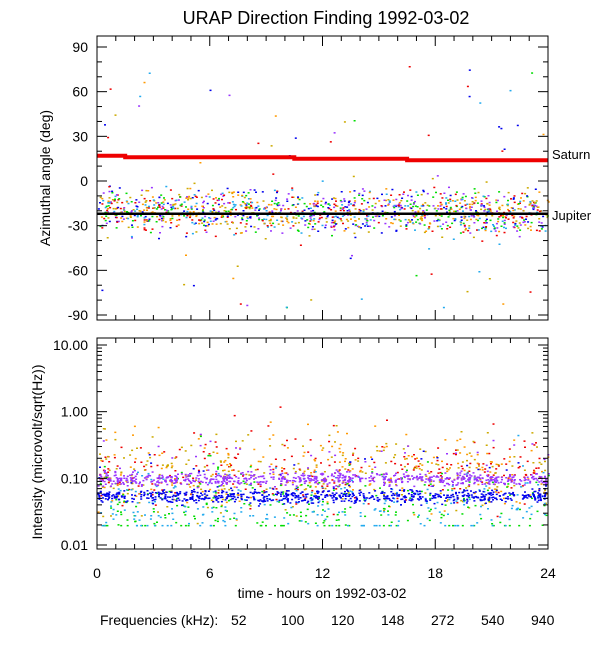 The image size is (600, 650). Describe the element at coordinates (70, 345) in the screenshot. I see `bottom-y-tick-label: 10.00` at that location.